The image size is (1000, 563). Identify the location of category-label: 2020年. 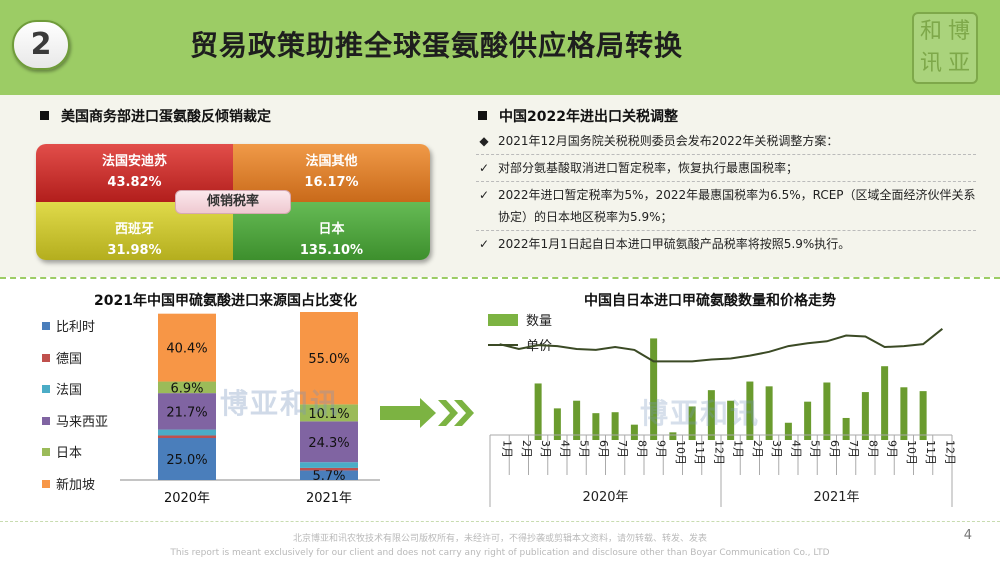
(187, 498).